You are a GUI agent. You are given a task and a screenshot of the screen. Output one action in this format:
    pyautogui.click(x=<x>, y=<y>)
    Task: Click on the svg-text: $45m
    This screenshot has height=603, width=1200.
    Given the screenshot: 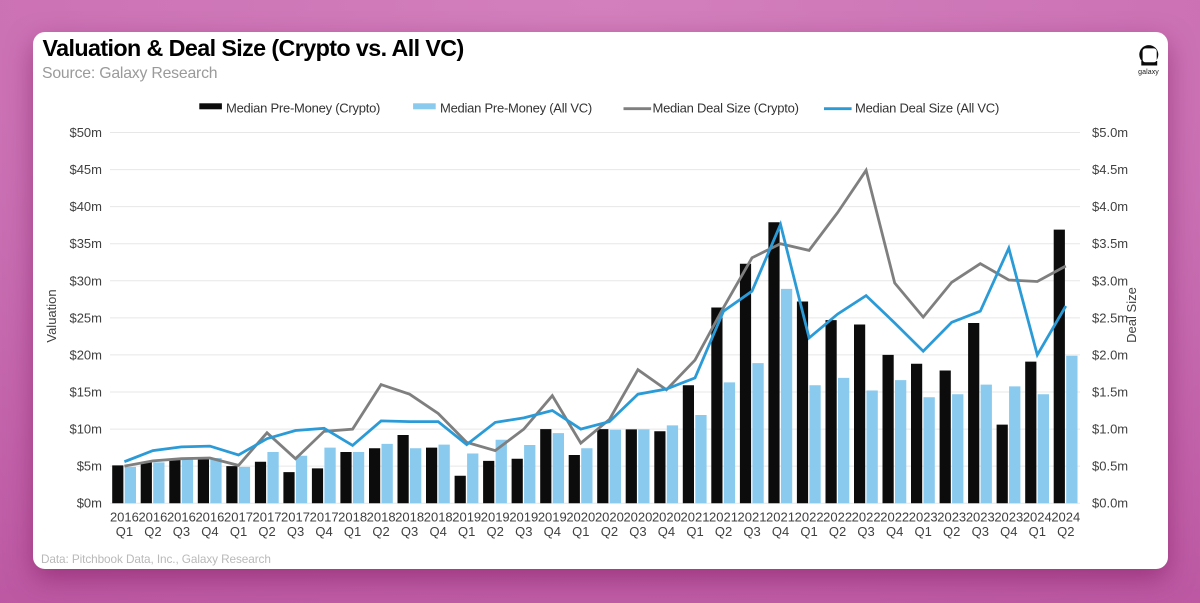 What is the action you would take?
    pyautogui.click(x=85, y=169)
    